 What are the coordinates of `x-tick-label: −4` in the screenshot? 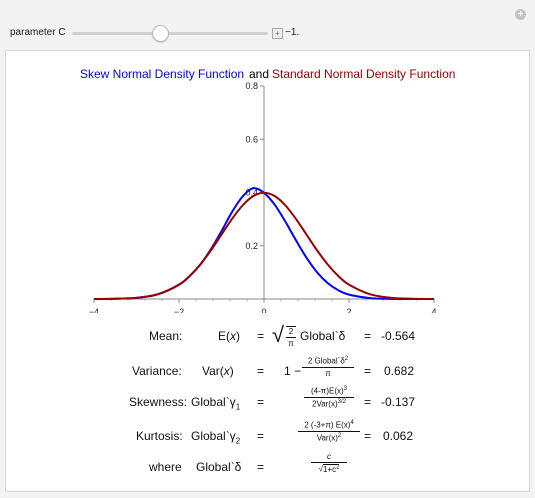 It's located at (94, 310).